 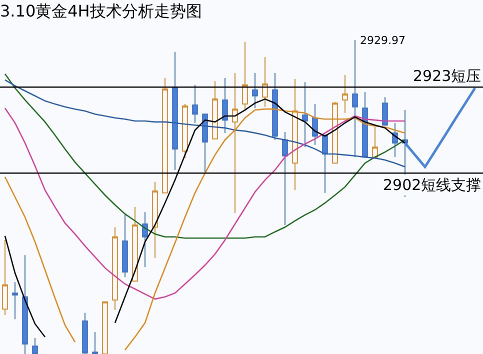 I want to click on annotation: 2929.97, so click(x=383, y=40).